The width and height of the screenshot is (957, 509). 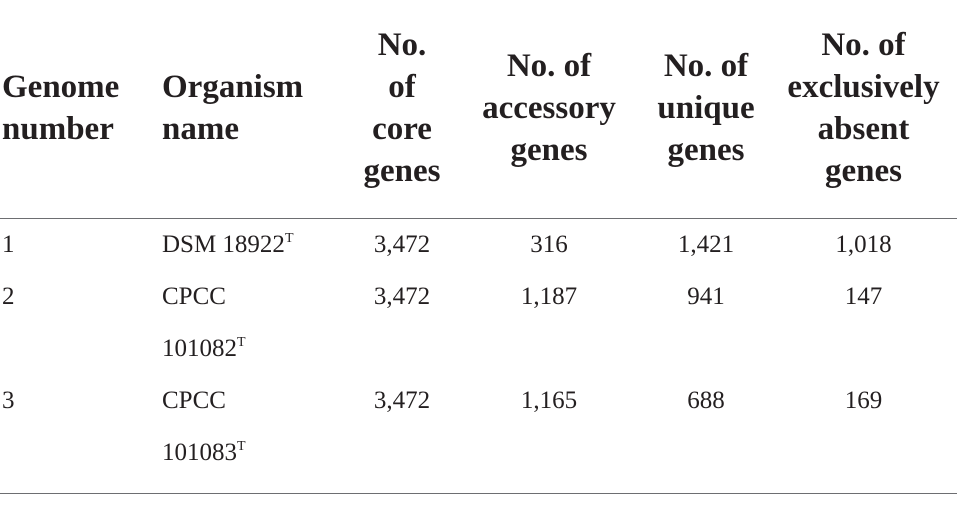 I want to click on cell-genome-number: 3, so click(x=80, y=434).